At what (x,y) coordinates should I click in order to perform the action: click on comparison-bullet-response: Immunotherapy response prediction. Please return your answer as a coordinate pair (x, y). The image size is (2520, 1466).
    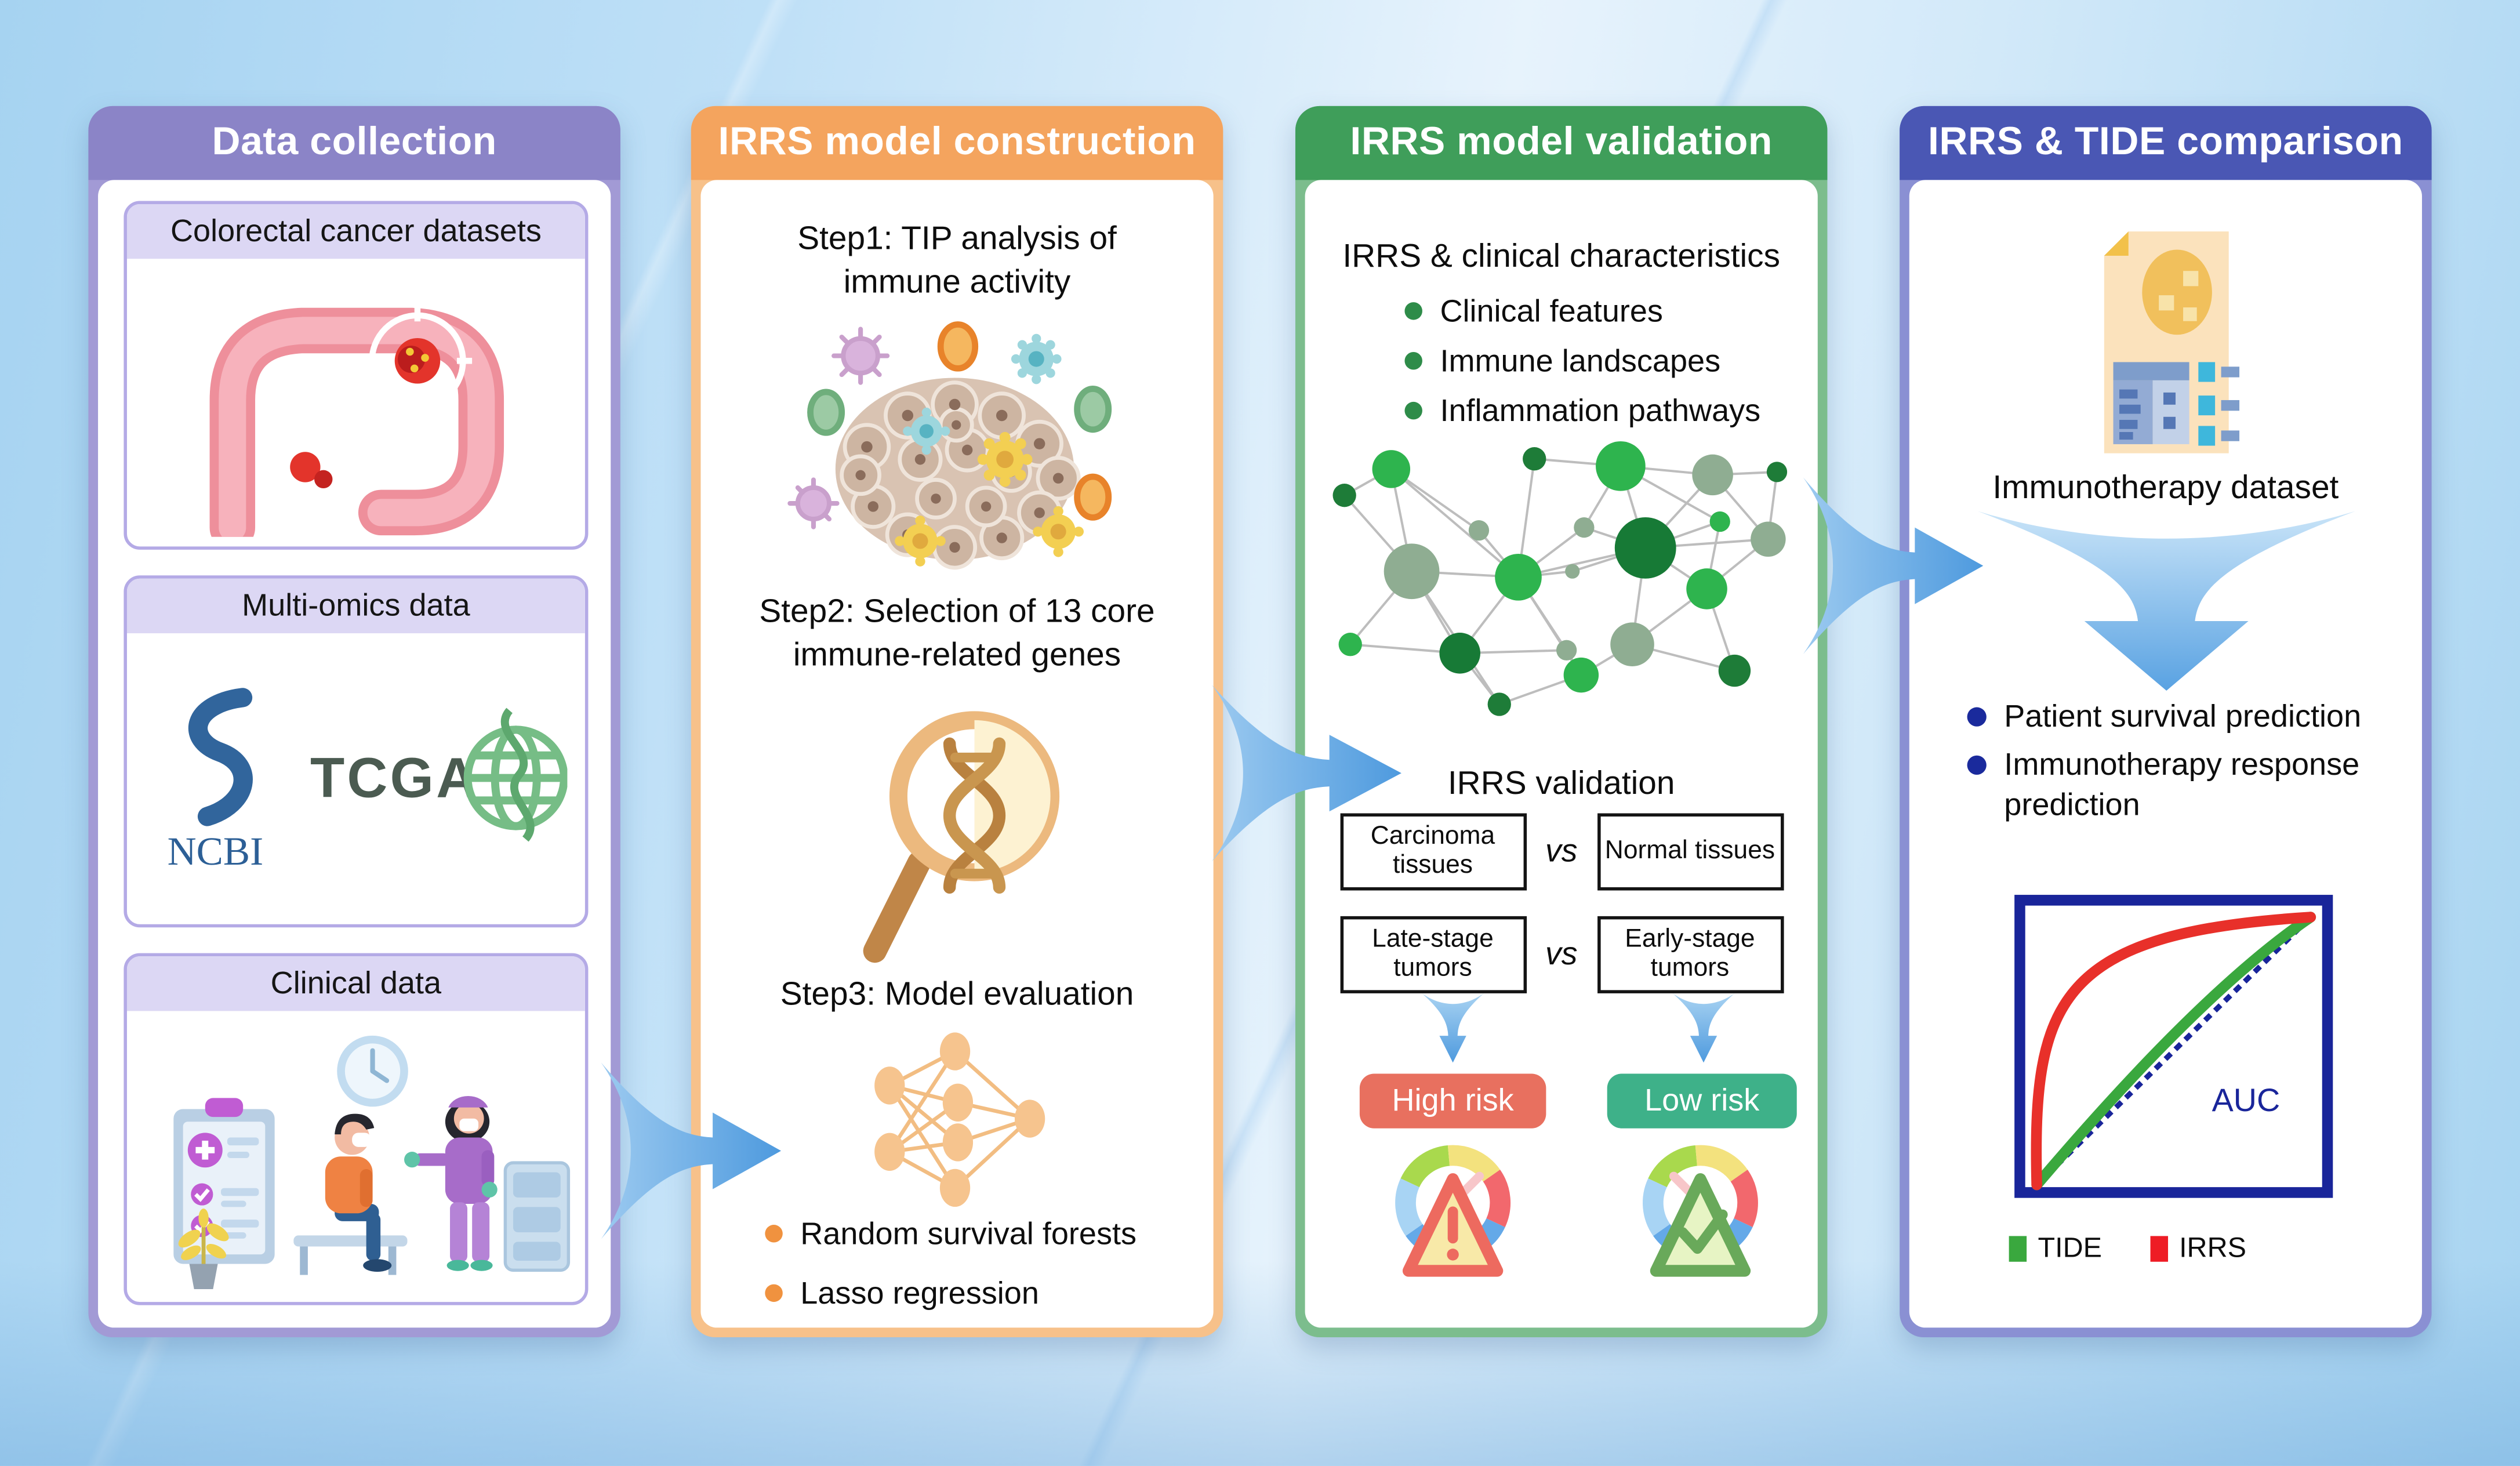
    Looking at the image, I should click on (2168, 786).